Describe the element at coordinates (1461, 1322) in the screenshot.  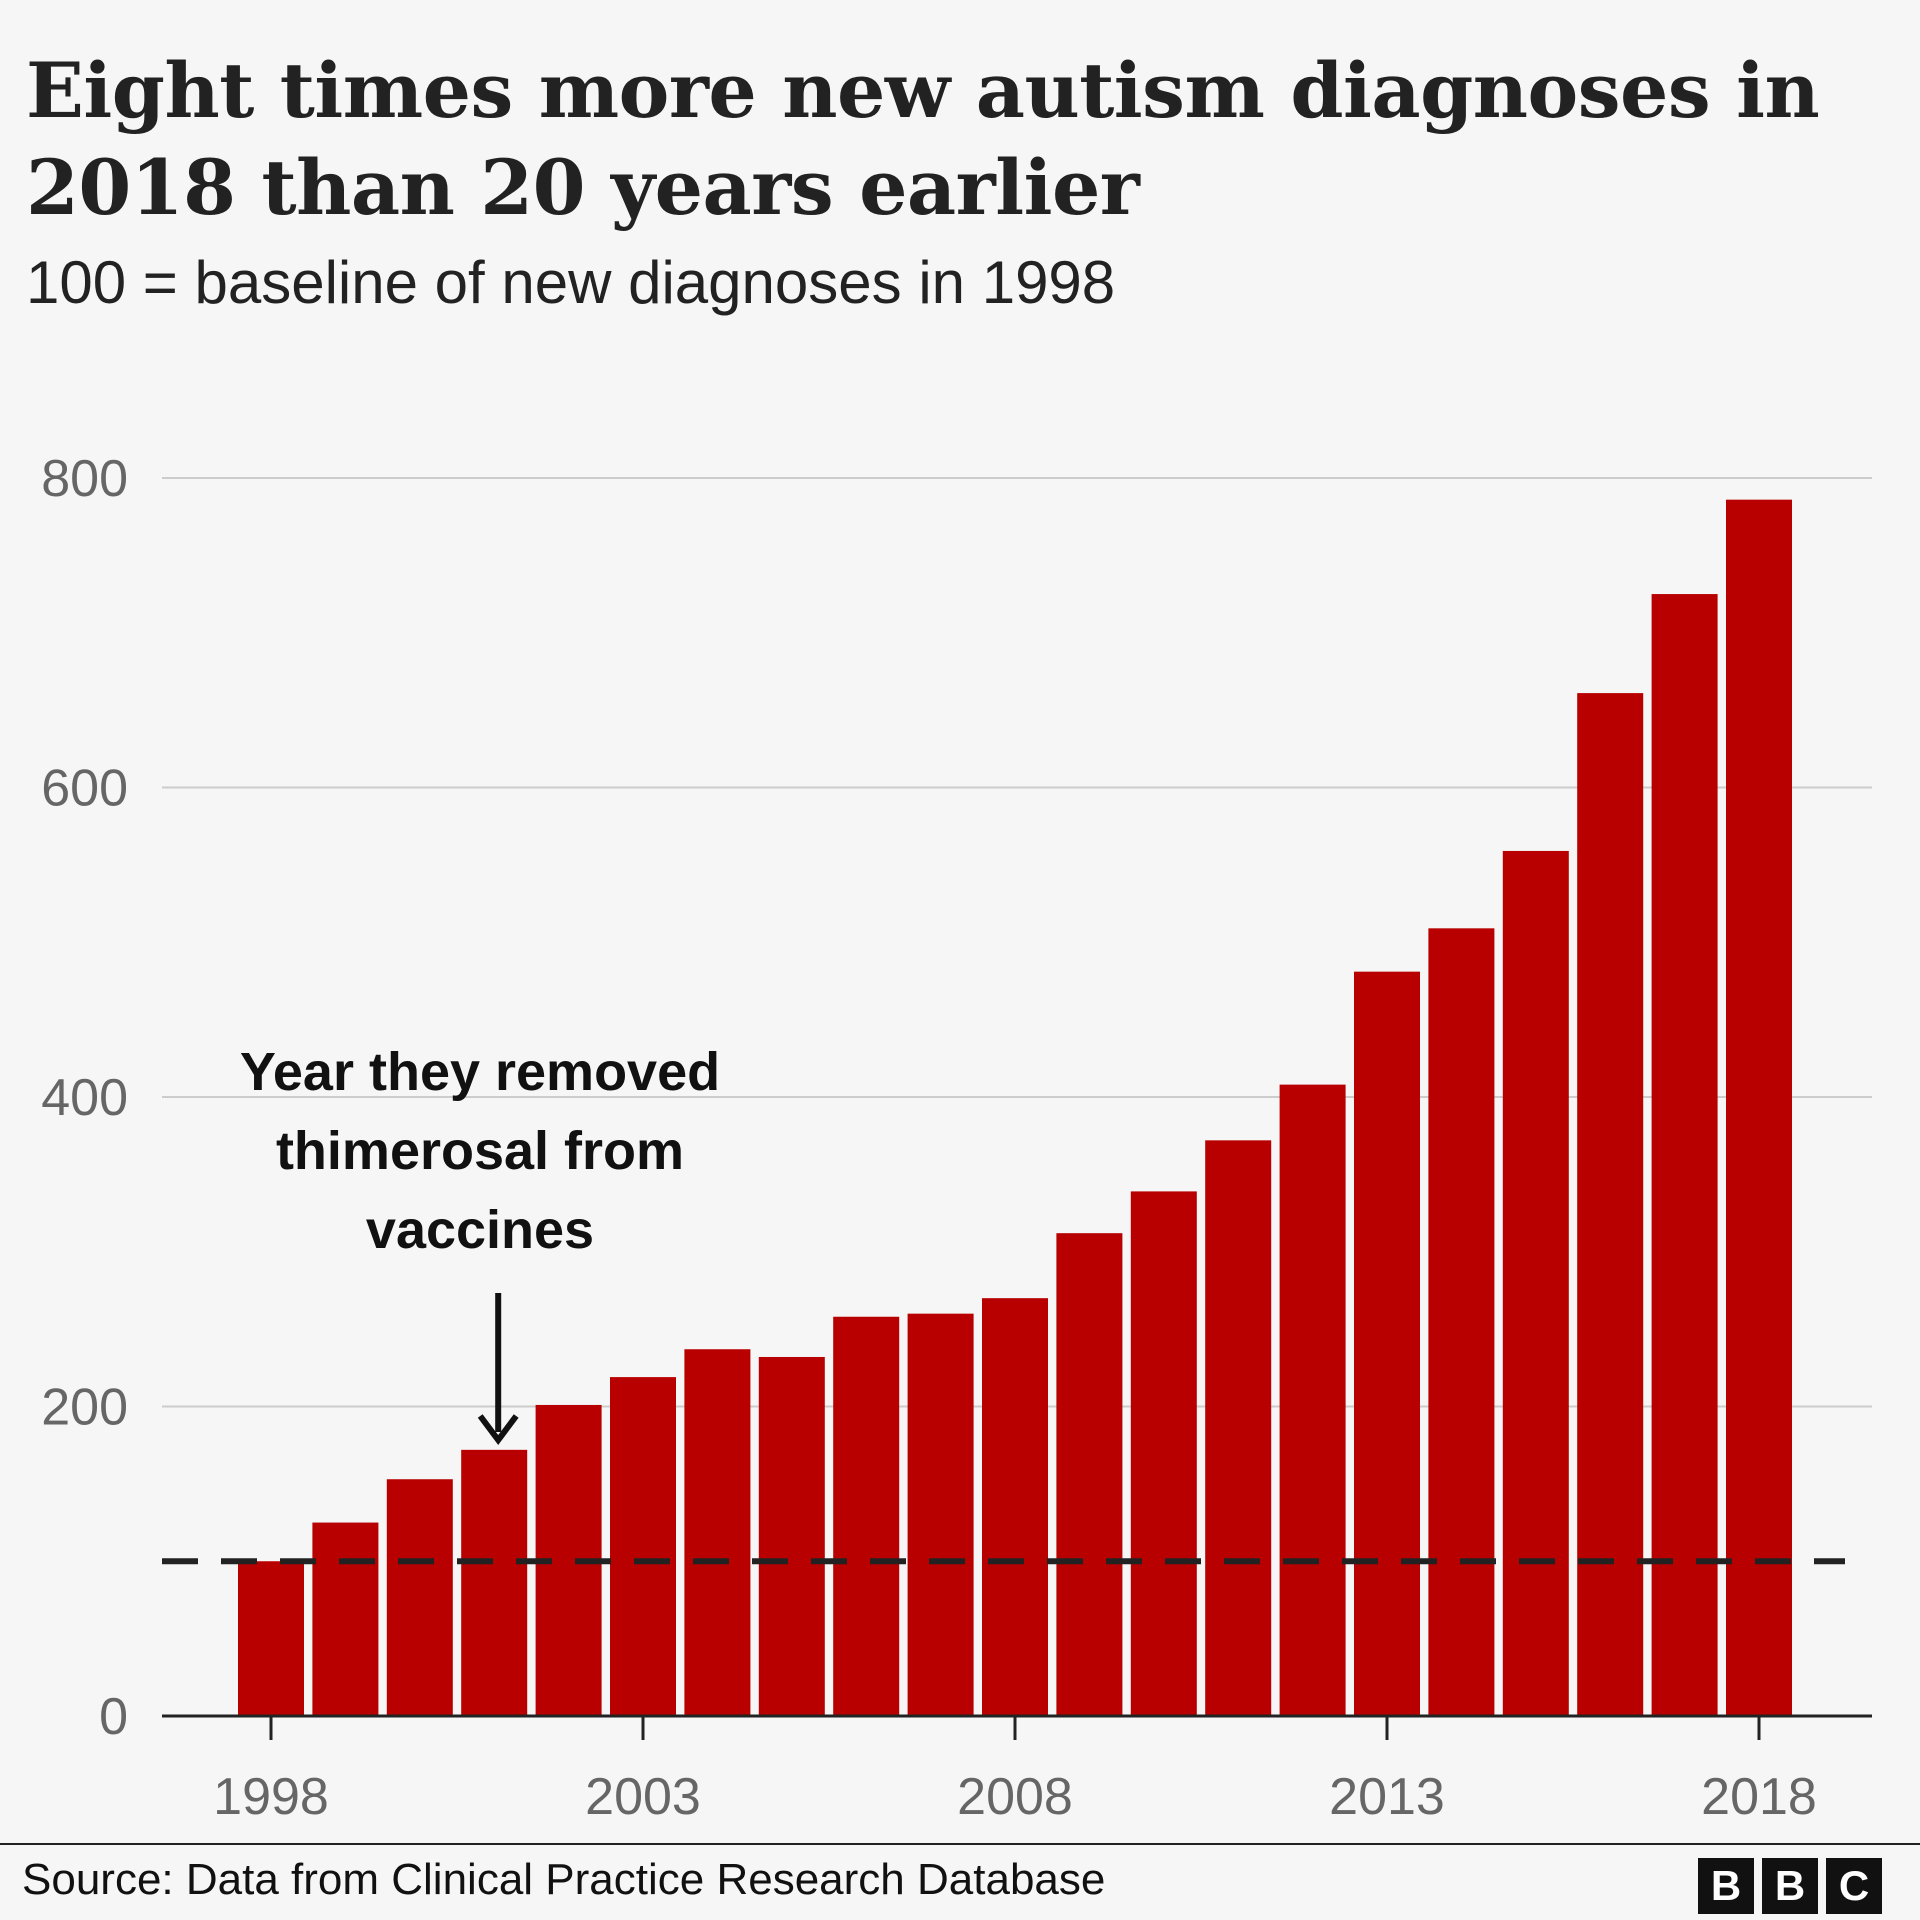
I see `bar-2014` at that location.